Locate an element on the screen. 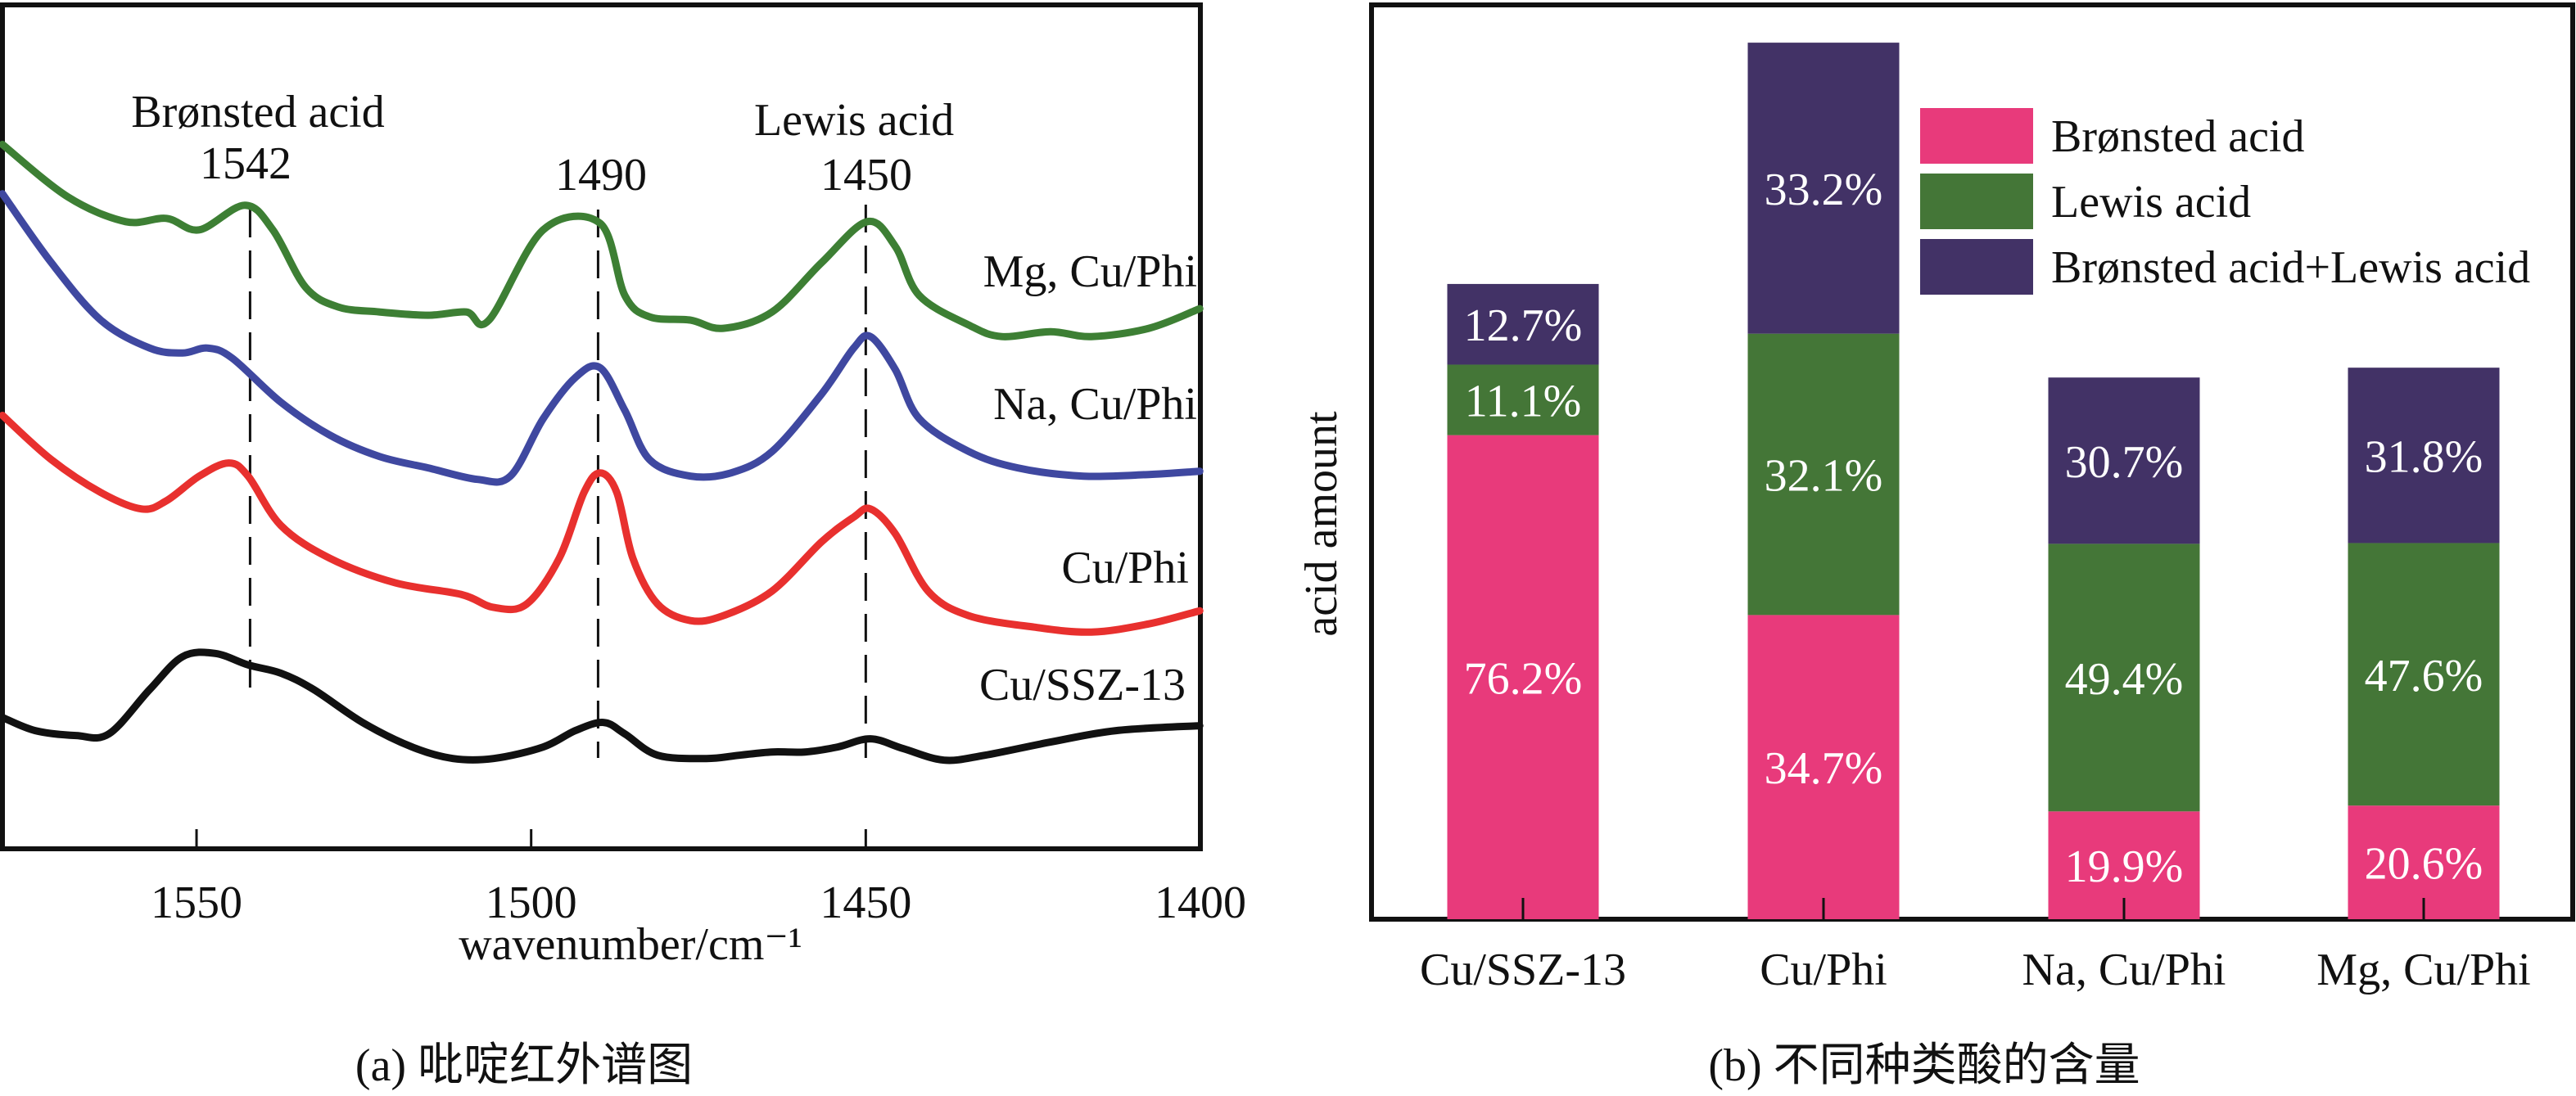 The width and height of the screenshot is (2576, 1096). panel-b-y-axis-label: acid amount is located at coordinates (1321, 524).